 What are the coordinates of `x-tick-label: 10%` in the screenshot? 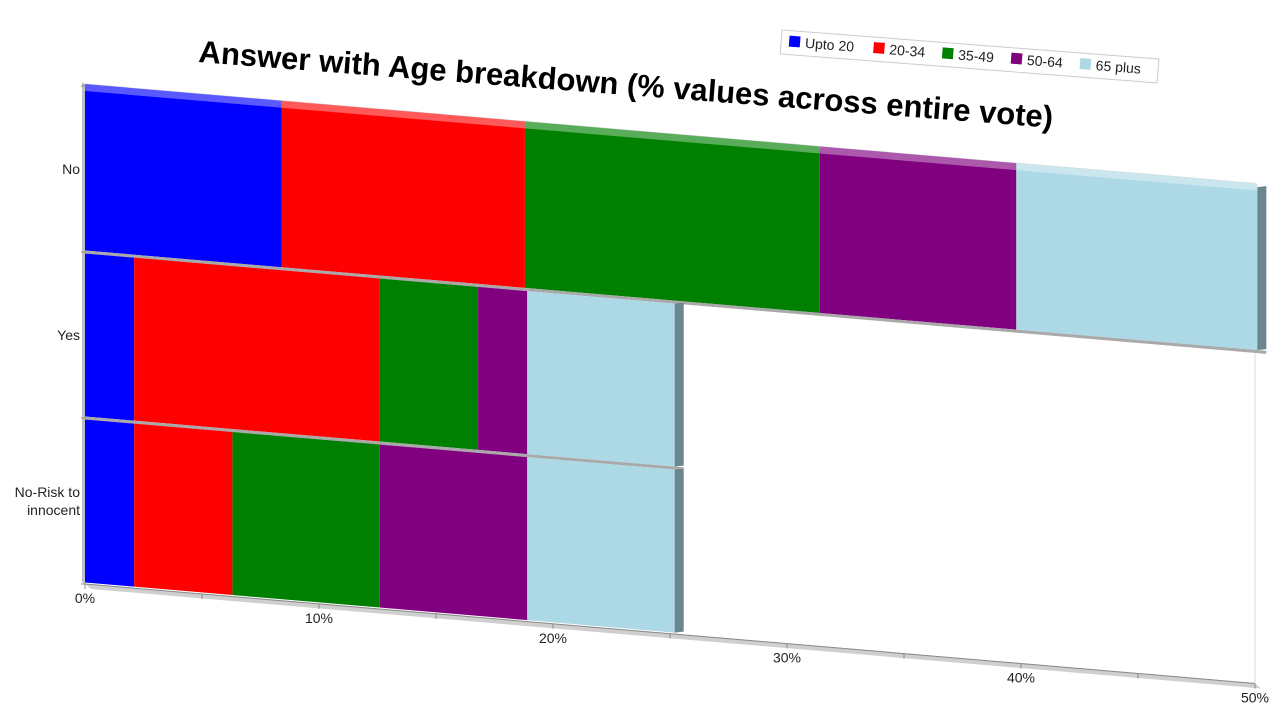 It's located at (319, 618).